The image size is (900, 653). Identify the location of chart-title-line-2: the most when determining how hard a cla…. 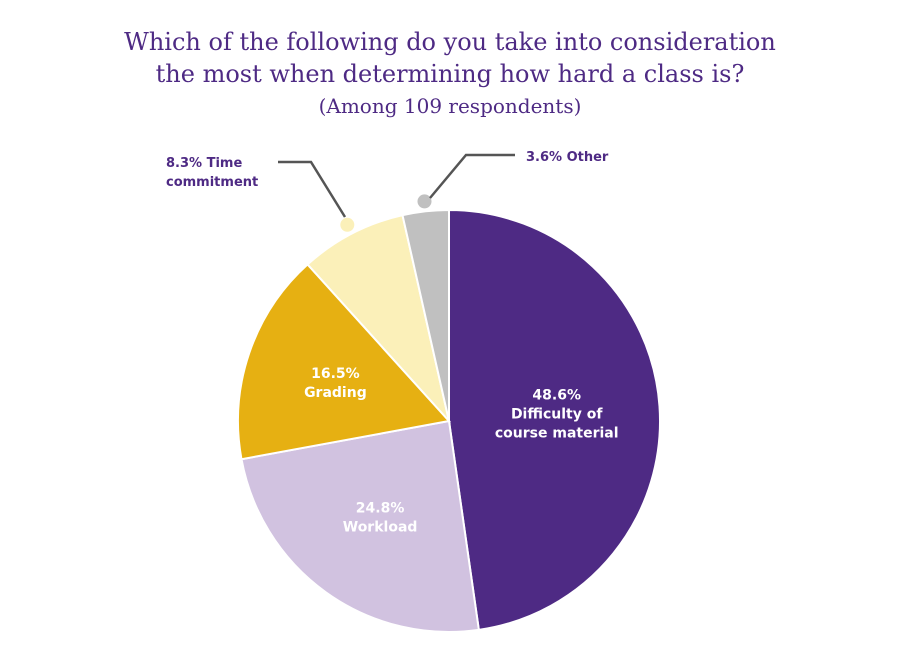
(450, 74).